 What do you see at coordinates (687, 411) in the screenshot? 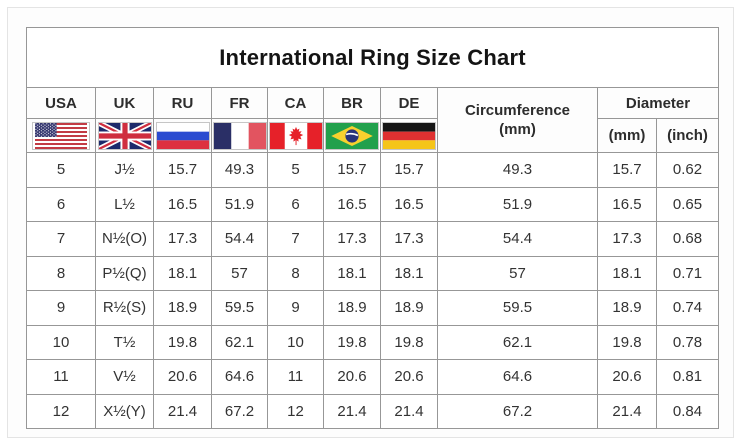
I see `table-cell: 0.84` at bounding box center [687, 411].